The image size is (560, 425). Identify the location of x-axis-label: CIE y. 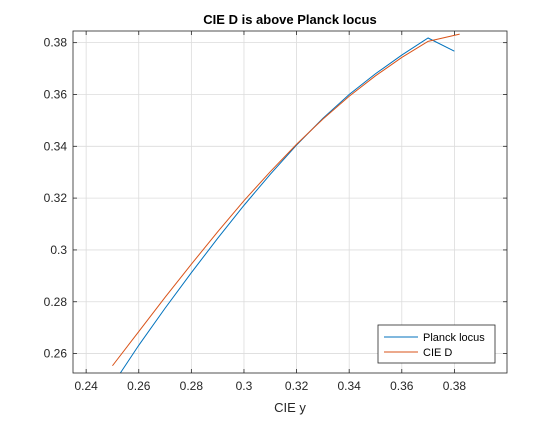
(290, 407).